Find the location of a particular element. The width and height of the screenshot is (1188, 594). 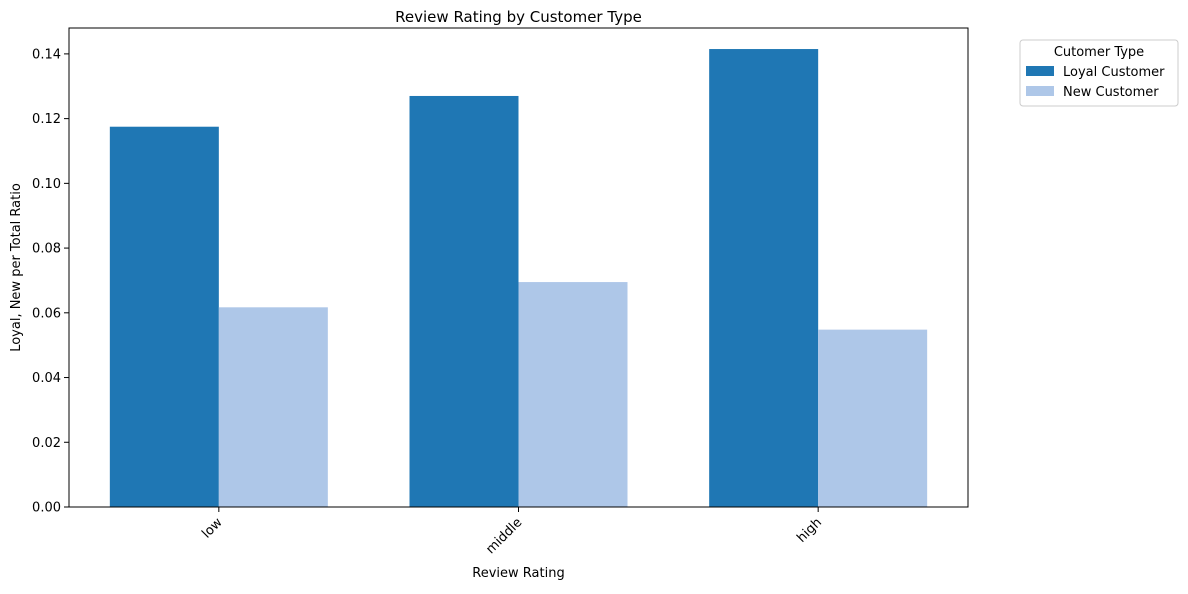

x-axis: low middle high is located at coordinates (512, 532).